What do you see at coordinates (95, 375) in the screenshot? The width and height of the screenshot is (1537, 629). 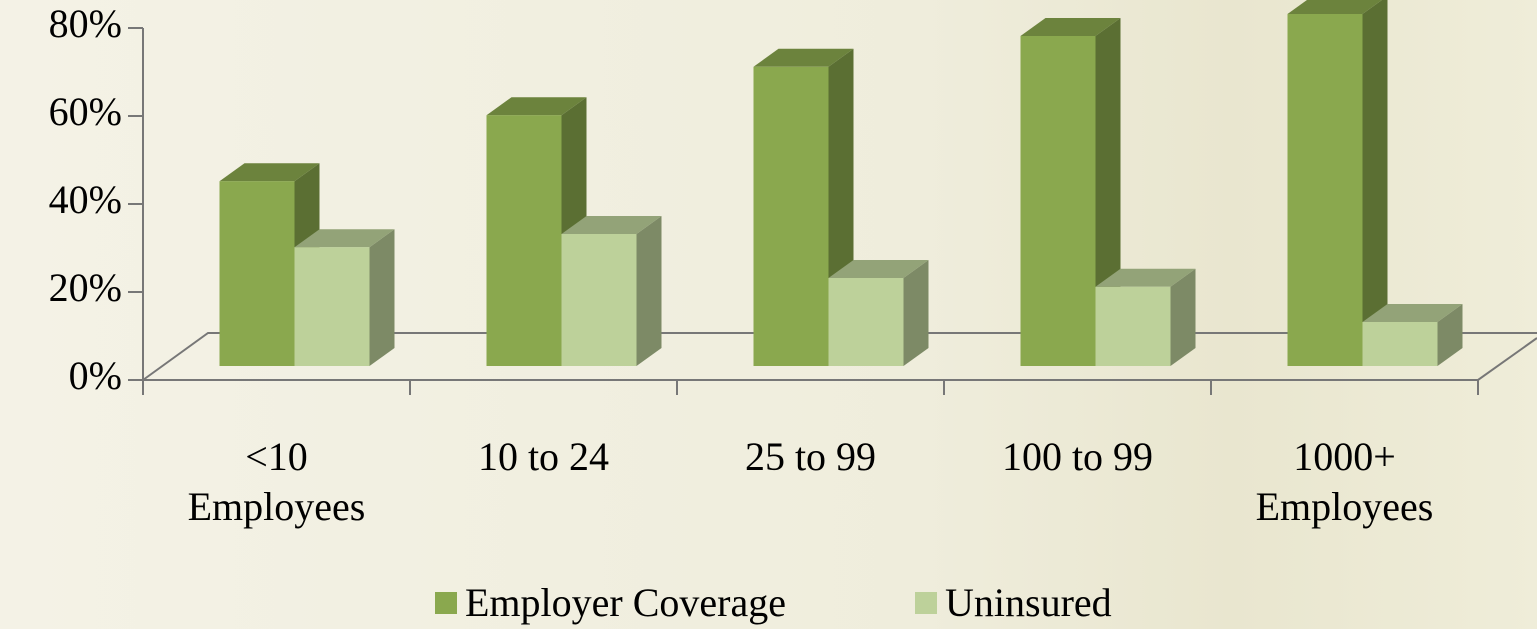 I see `y-tick-label: 0%` at bounding box center [95, 375].